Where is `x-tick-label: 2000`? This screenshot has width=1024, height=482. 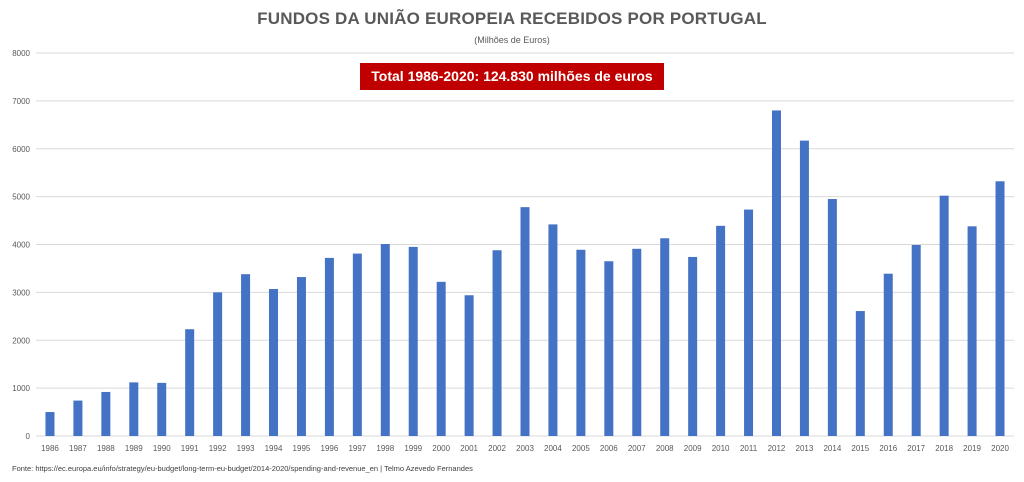 x-tick-label: 2000 is located at coordinates (441, 448).